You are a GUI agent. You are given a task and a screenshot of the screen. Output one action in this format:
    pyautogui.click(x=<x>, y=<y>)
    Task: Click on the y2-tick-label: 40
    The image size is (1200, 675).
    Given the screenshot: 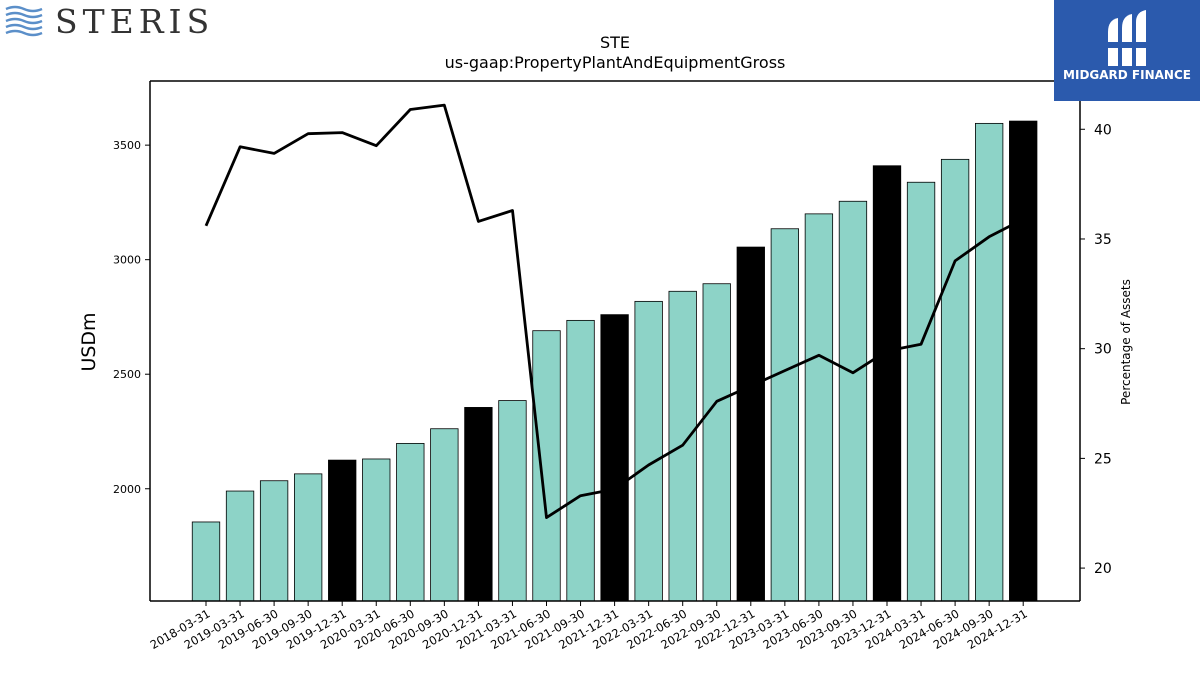 What is the action you would take?
    pyautogui.click(x=1103, y=130)
    